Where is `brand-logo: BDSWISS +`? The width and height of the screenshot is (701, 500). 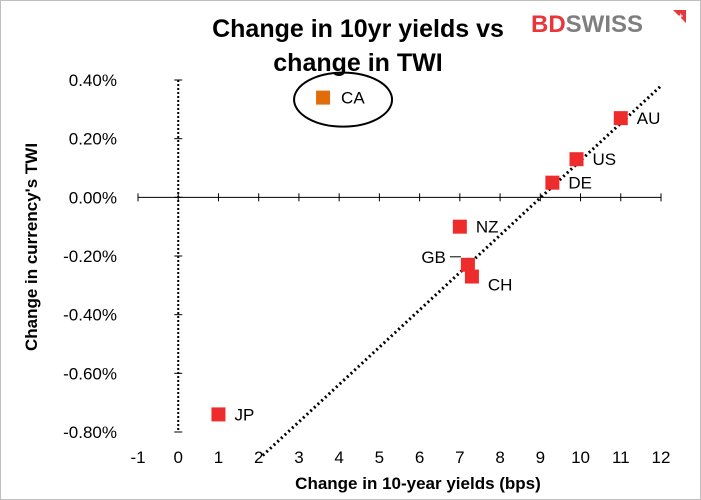 brand-logo: BDSWISS + is located at coordinates (608, 24).